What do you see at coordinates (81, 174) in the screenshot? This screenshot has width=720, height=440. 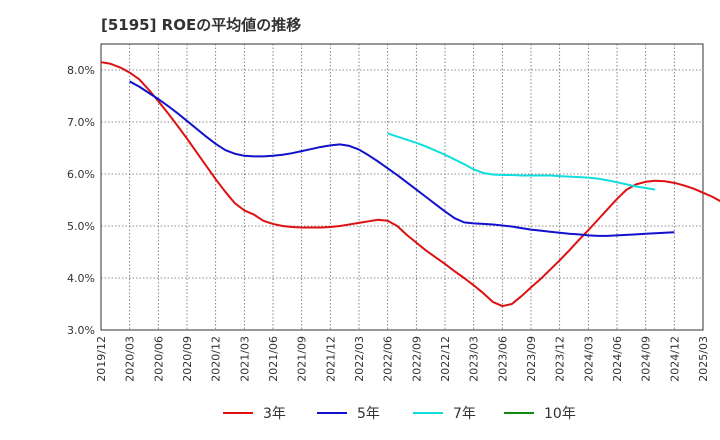 I see `y-tick-label: 6.0%` at bounding box center [81, 174].